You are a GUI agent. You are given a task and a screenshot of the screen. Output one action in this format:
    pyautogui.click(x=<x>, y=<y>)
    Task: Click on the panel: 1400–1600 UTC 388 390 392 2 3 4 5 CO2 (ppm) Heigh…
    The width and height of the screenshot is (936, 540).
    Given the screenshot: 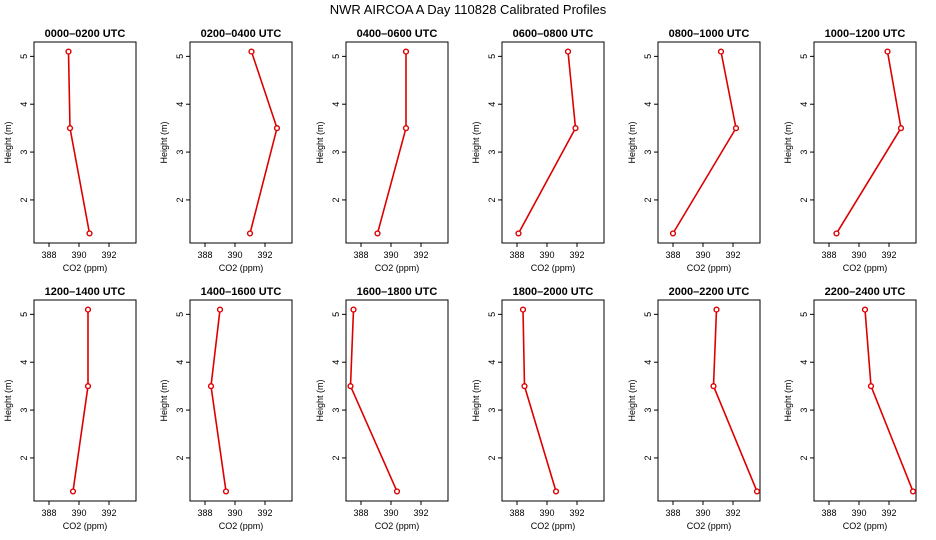 What is the action you would take?
    pyautogui.click(x=226, y=408)
    